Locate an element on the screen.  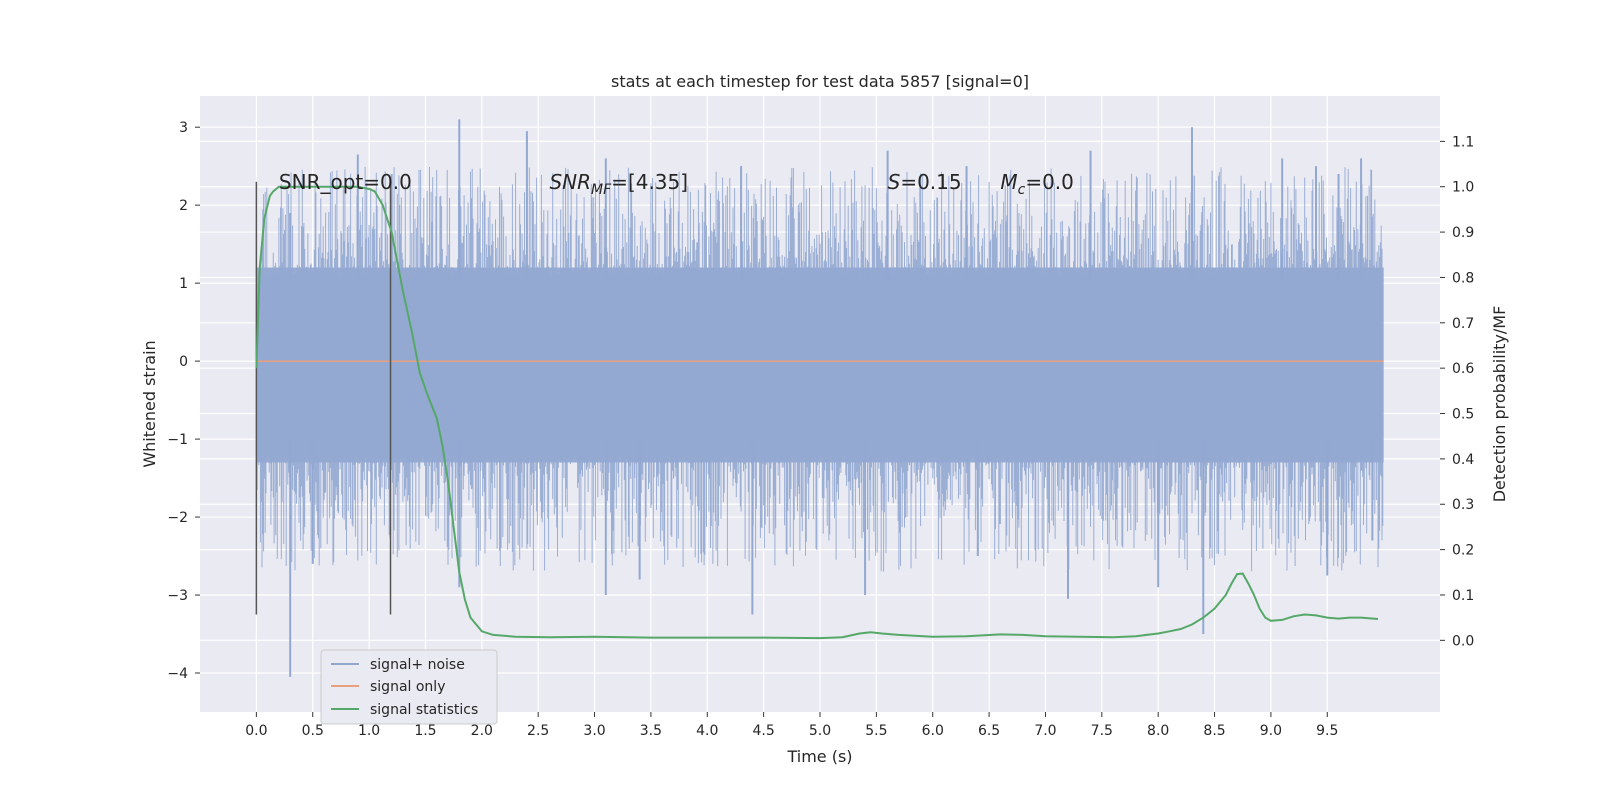
annotation-main: SNR_opt=0.0 is located at coordinates (345, 182).